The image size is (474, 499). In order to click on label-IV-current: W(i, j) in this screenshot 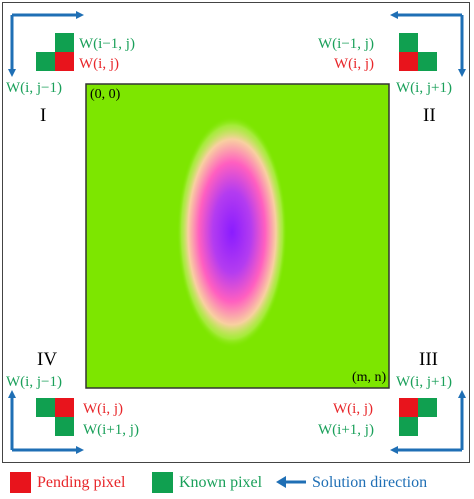, I will do `click(103, 409)`.